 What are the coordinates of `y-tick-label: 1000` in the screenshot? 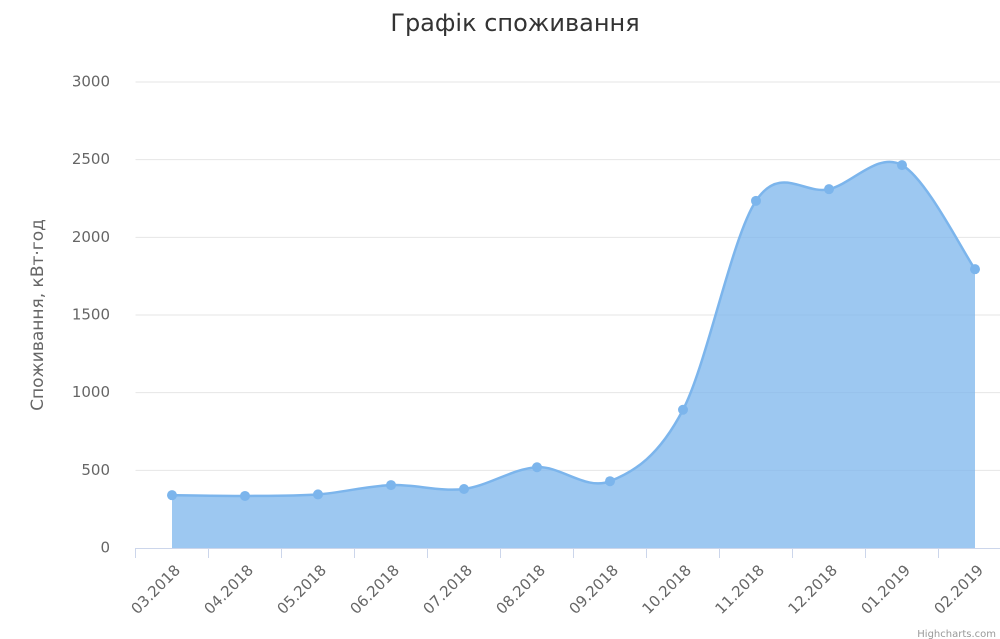 It's located at (91, 392).